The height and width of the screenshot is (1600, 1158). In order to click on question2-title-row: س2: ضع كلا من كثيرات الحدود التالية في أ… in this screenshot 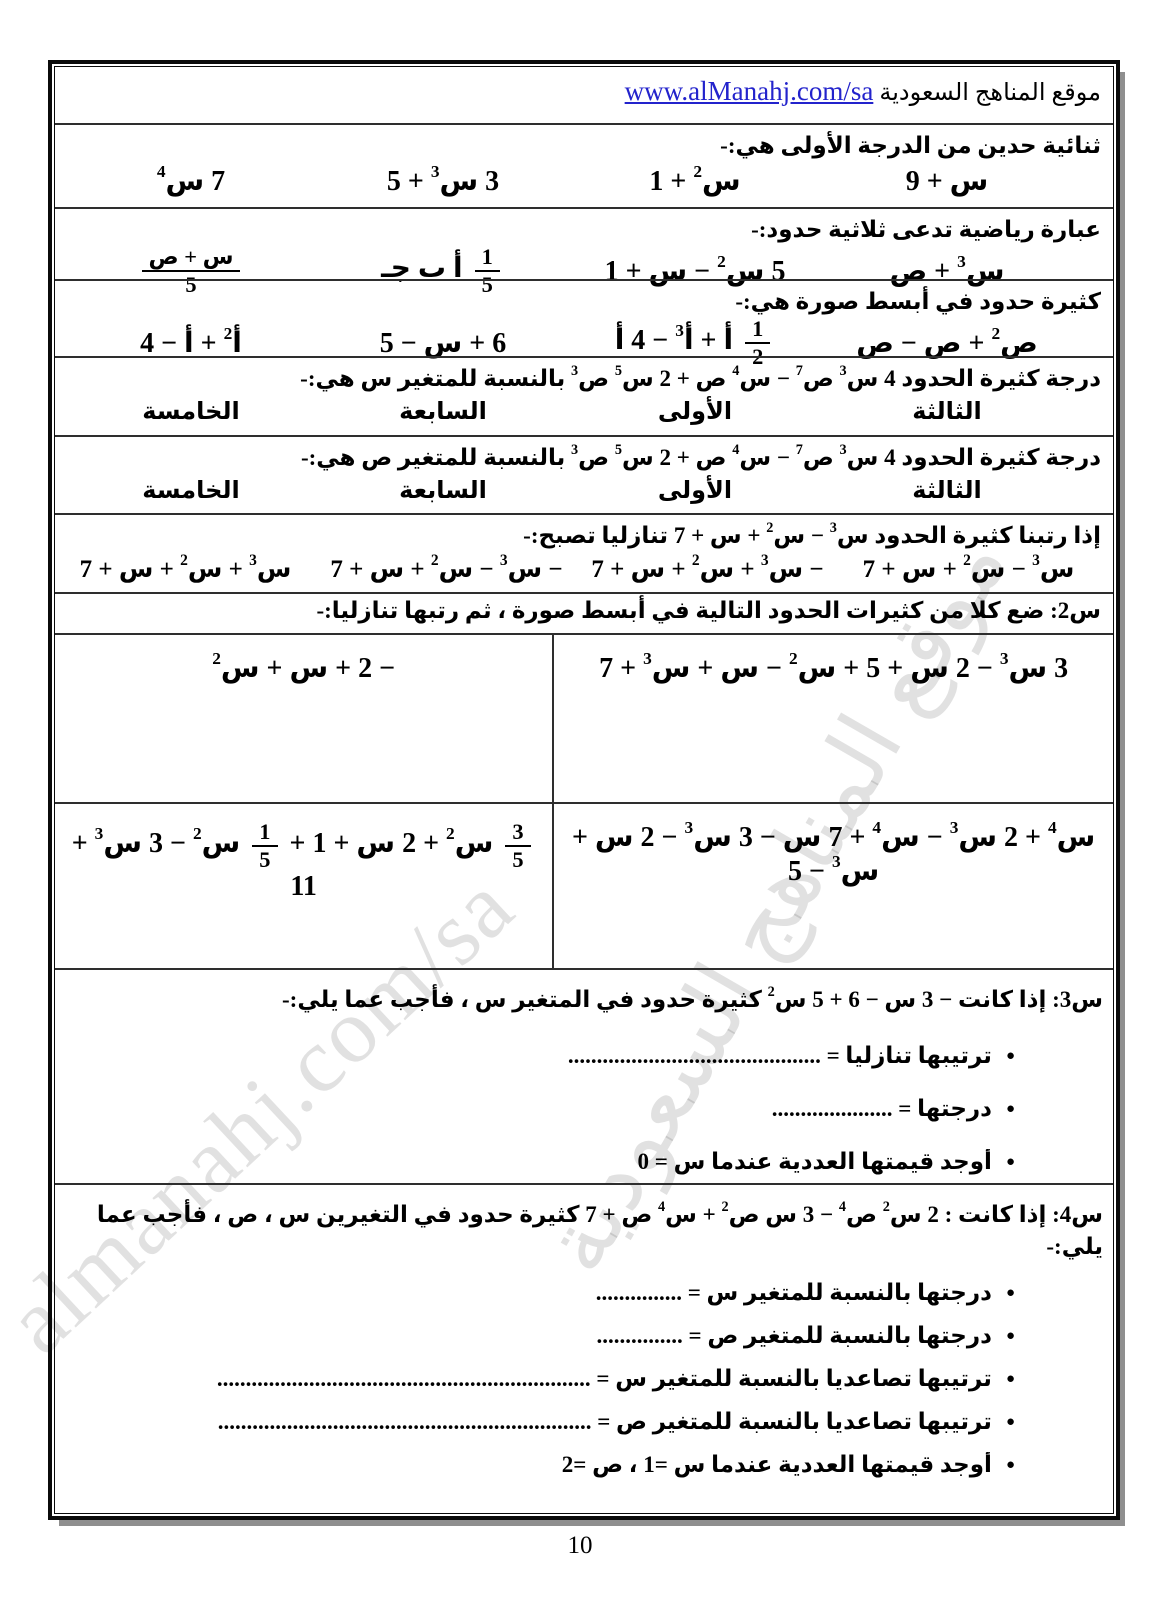, I will do `click(584, 612)`.